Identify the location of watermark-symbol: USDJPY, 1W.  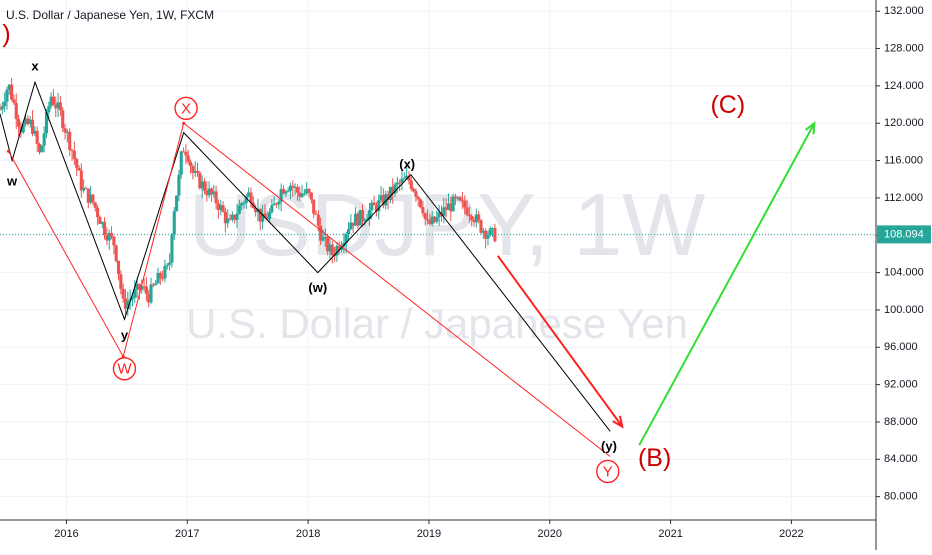
(447, 224).